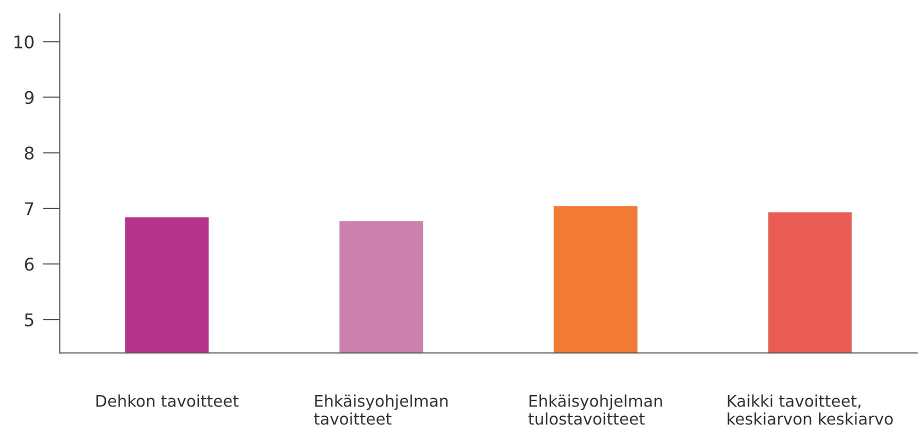 Image resolution: width=919 pixels, height=433 pixels. I want to click on x-tick-label: Ehkäisyohjelman tavoitteet, so click(381, 409).